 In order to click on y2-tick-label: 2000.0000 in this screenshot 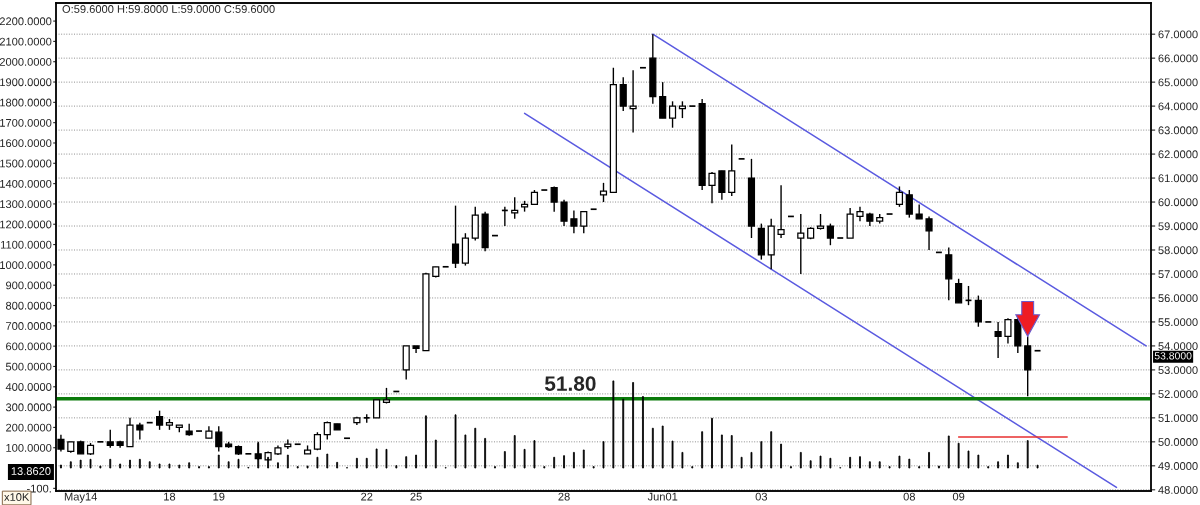, I will do `click(26, 61)`.